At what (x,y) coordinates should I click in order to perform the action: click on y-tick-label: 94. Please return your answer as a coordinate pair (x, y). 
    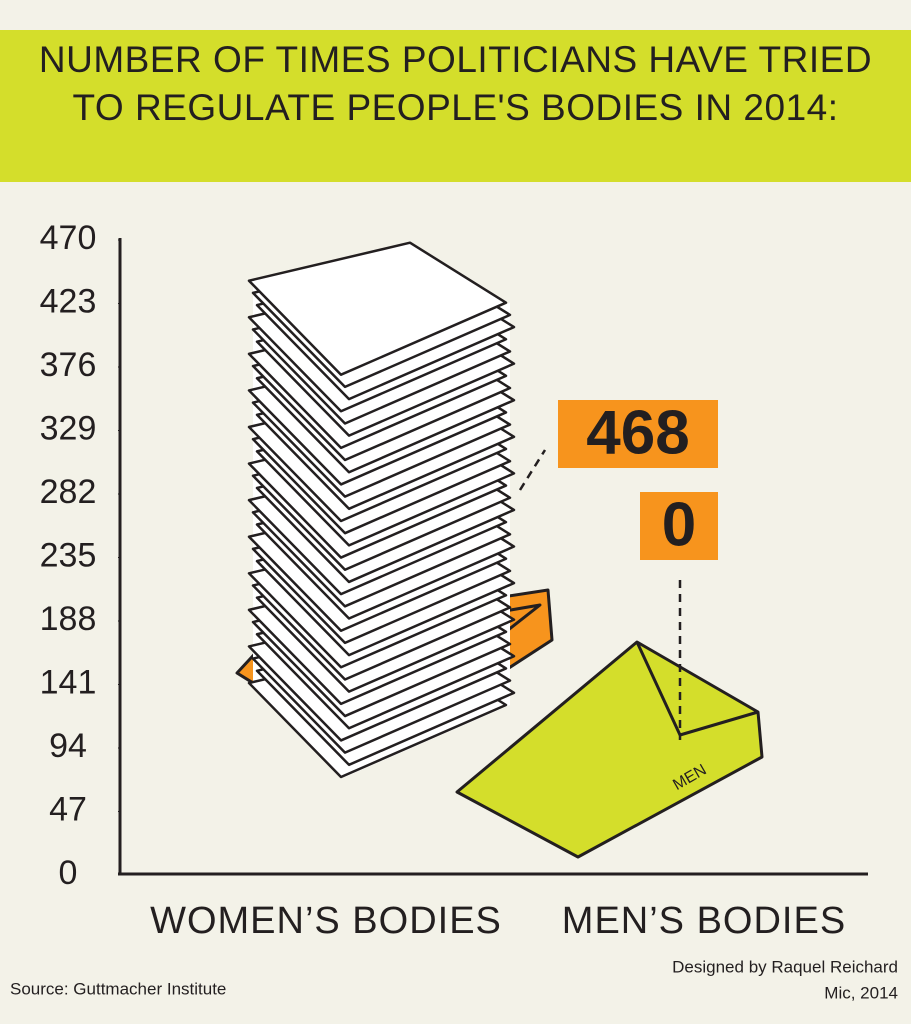
    Looking at the image, I should click on (68, 746).